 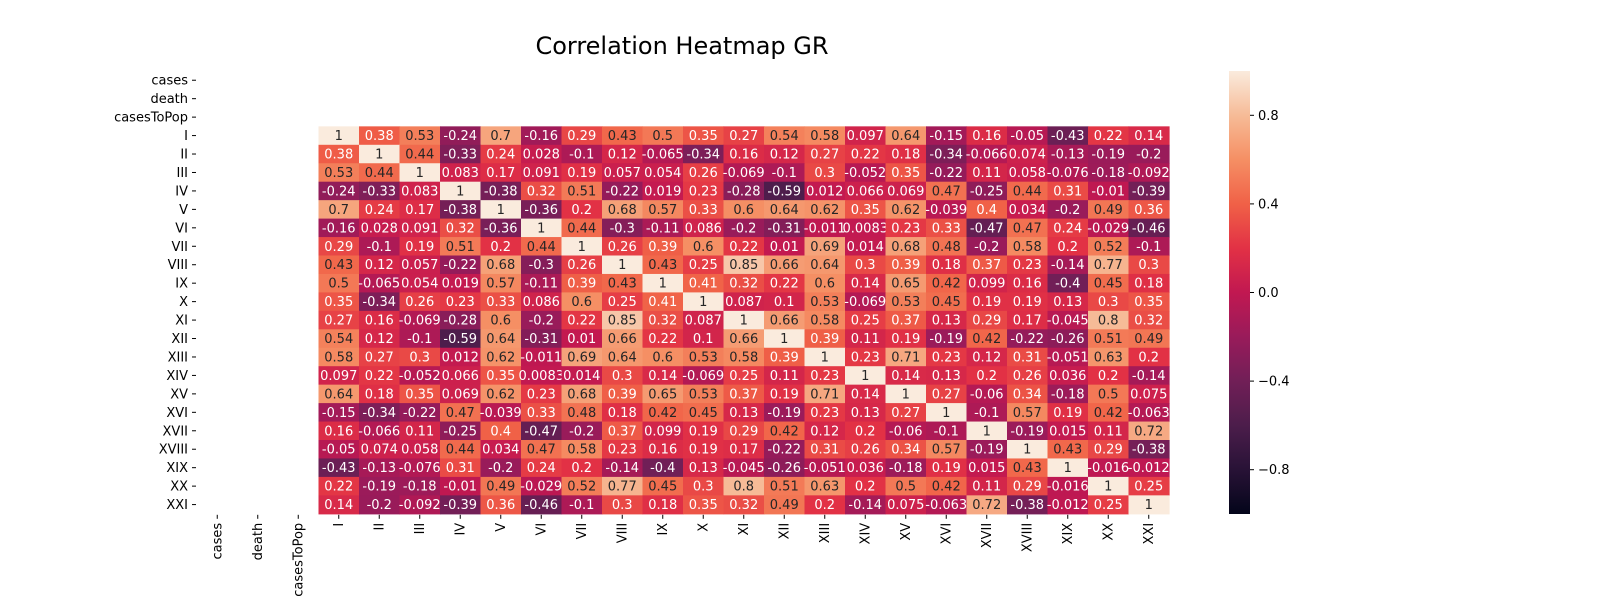 What do you see at coordinates (905, 173) in the screenshot?
I see `cell-value-label: 0.35` at bounding box center [905, 173].